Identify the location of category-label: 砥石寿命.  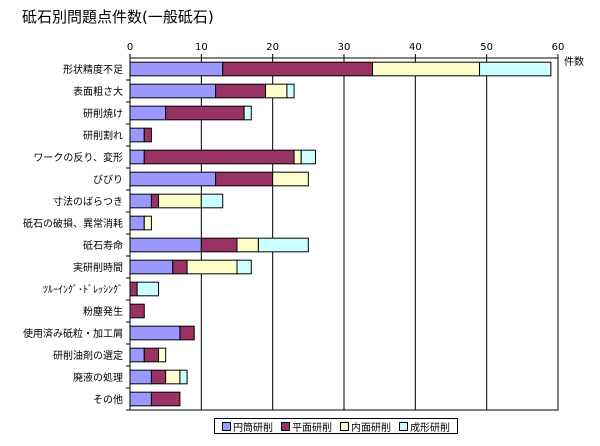
(103, 245).